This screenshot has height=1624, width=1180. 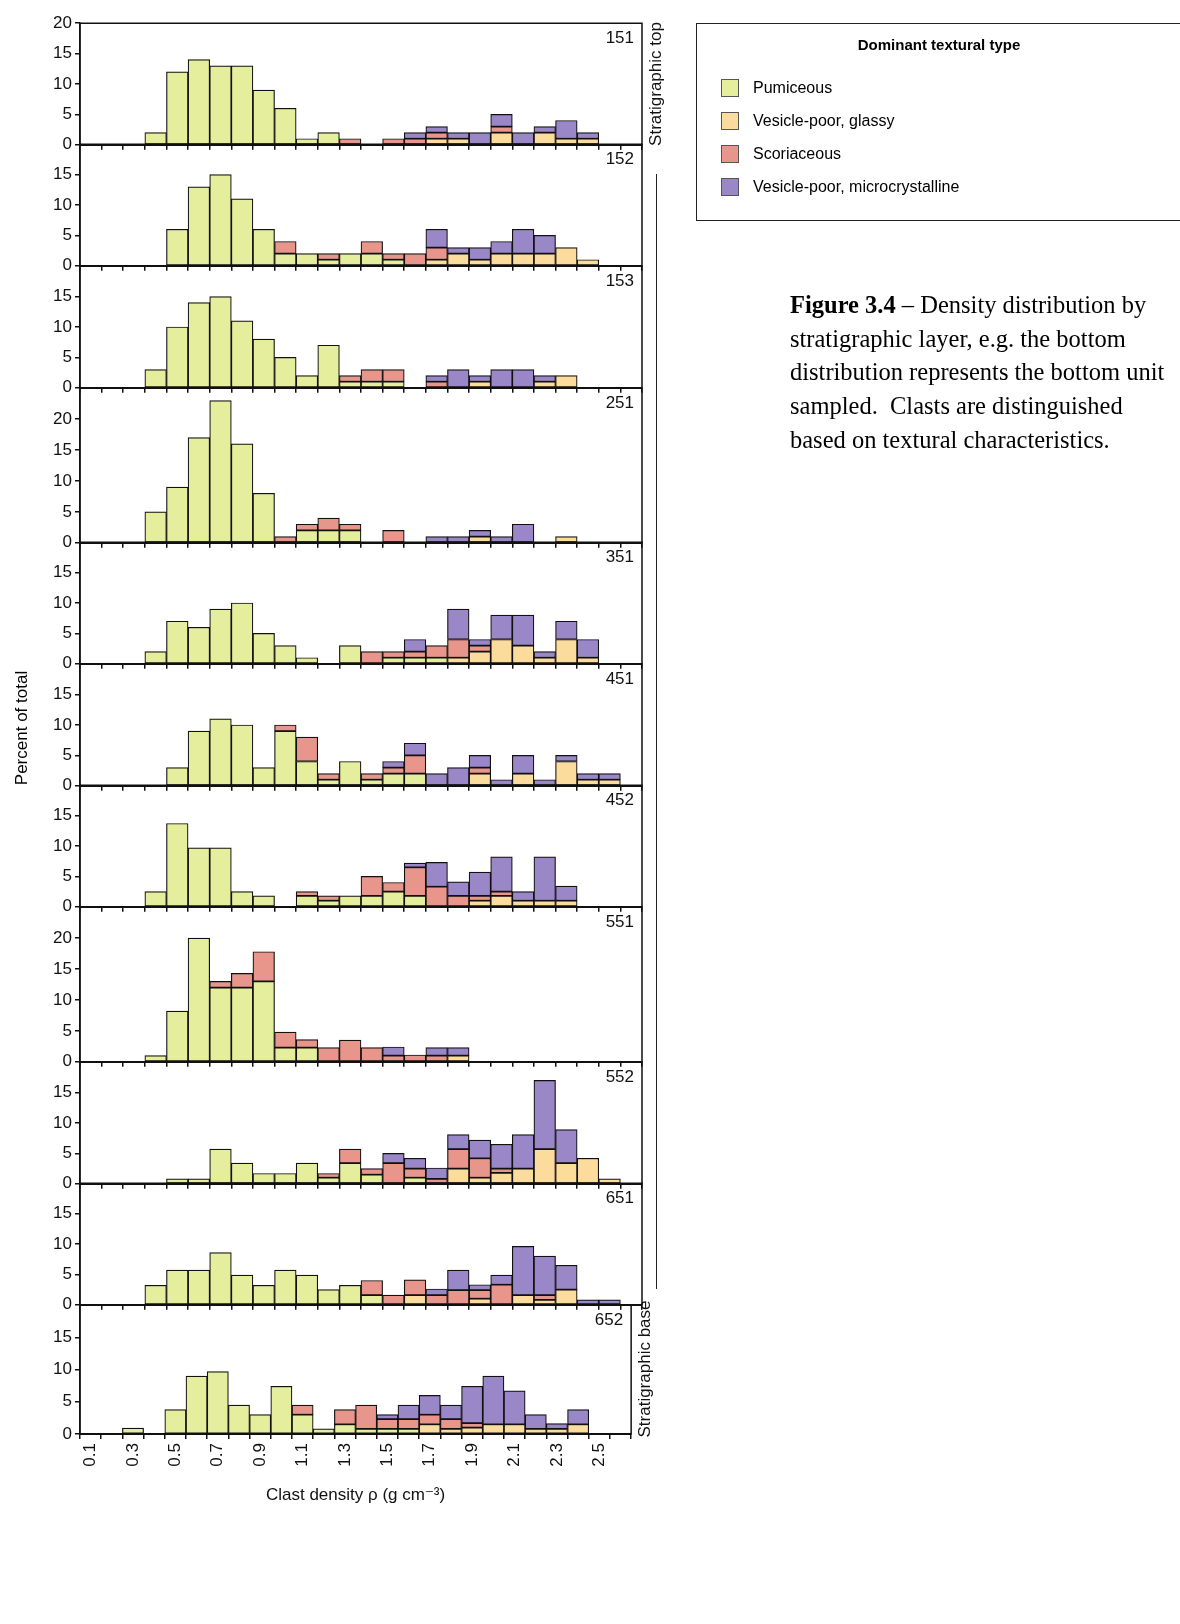 I want to click on x-tick-label: 0.7, so click(x=217, y=1454).